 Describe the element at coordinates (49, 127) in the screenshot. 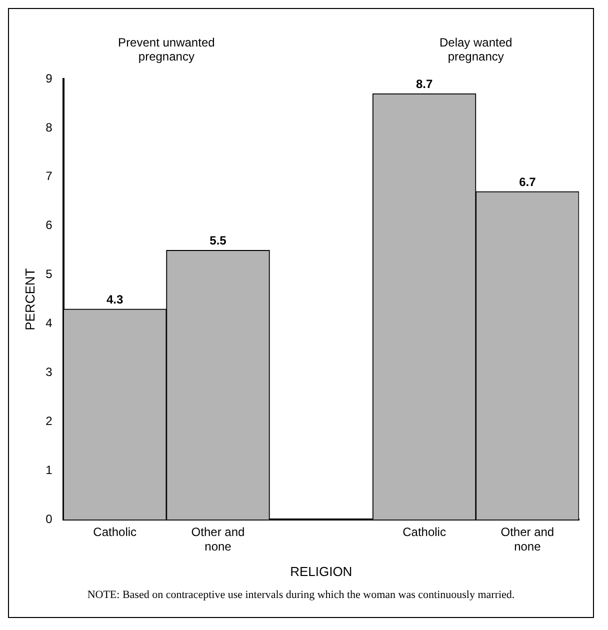

I see `y-tick-label: 8` at that location.